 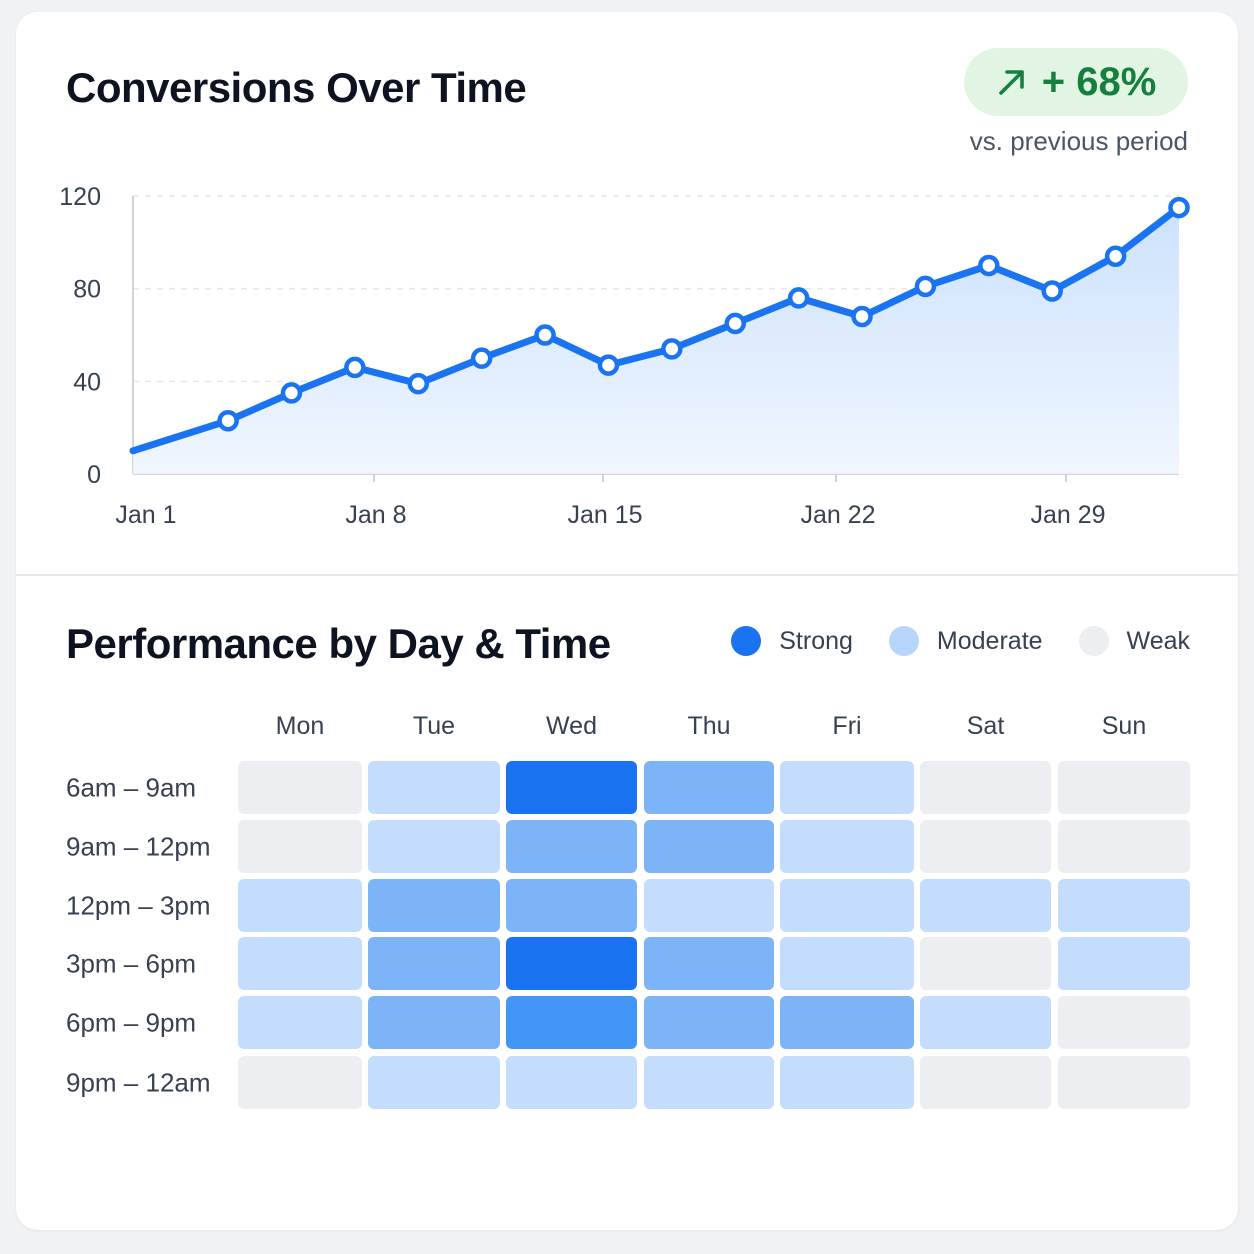 I want to click on y-tick-label: 120, so click(x=80, y=197).